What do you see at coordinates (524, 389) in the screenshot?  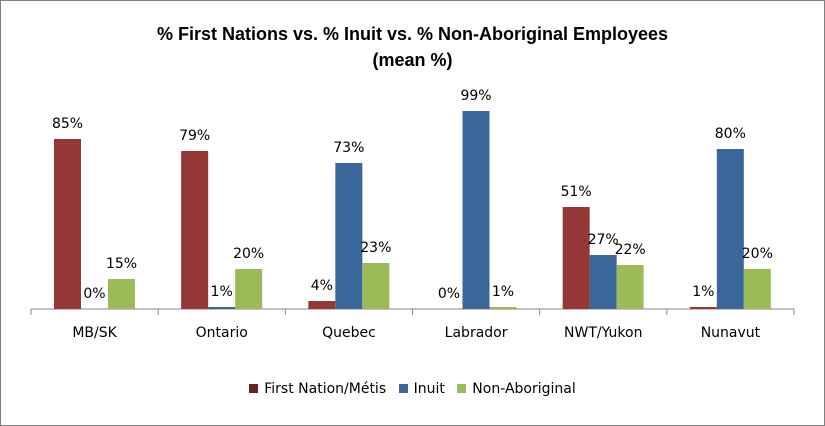 I see `legend-label-non-aboriginal: Non-Aboriginal` at bounding box center [524, 389].